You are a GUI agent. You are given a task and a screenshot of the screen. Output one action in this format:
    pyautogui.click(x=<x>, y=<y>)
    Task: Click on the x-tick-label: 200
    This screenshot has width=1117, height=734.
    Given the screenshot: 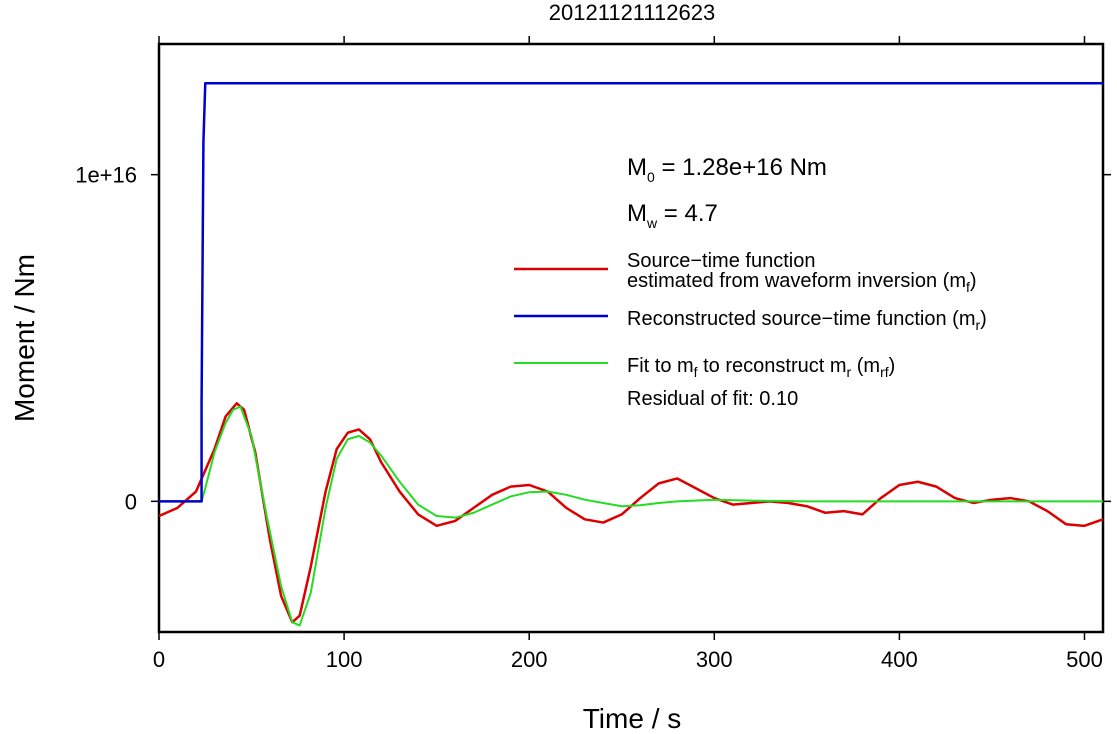 What is the action you would take?
    pyautogui.click(x=529, y=659)
    